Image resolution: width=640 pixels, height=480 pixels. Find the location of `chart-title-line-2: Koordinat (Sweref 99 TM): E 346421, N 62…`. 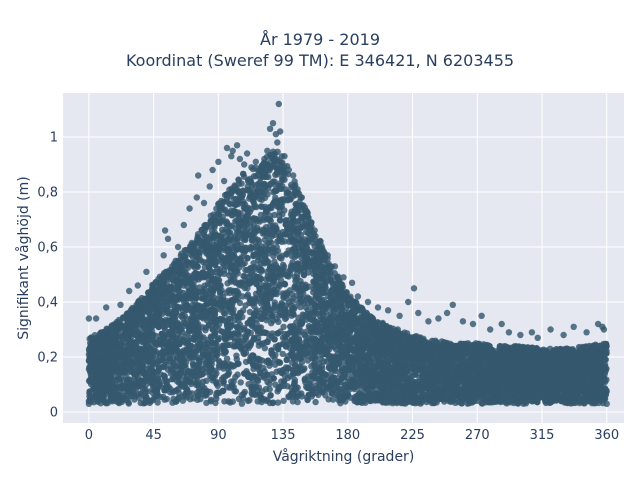

chart-title-line-2: Koordinat (Sweref 99 TM): E 346421, N 62… is located at coordinates (320, 60).